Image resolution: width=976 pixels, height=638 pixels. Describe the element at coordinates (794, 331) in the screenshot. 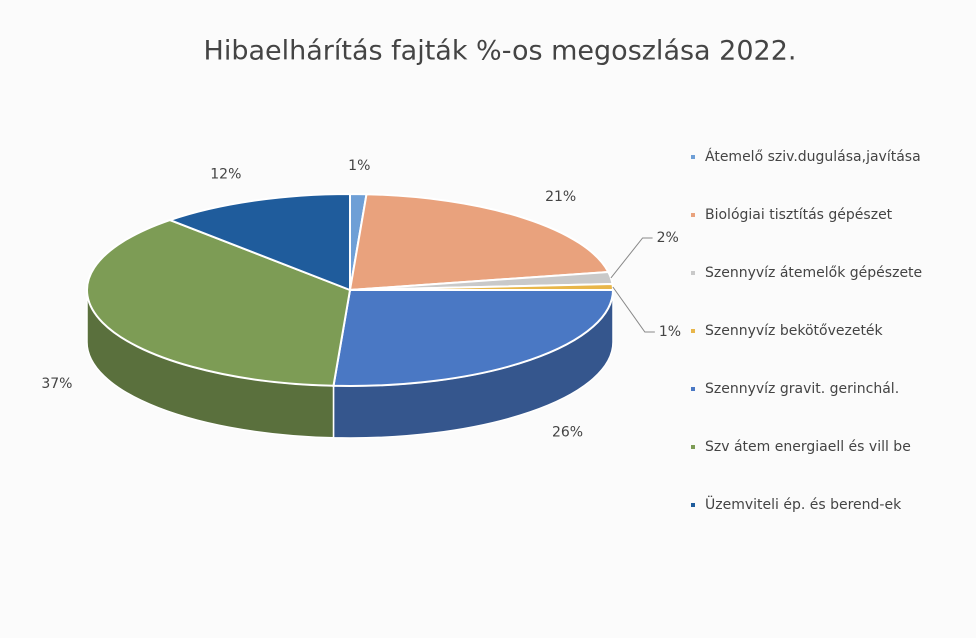

I see `legend-label: Szennyvíz bekötővezeték` at that location.